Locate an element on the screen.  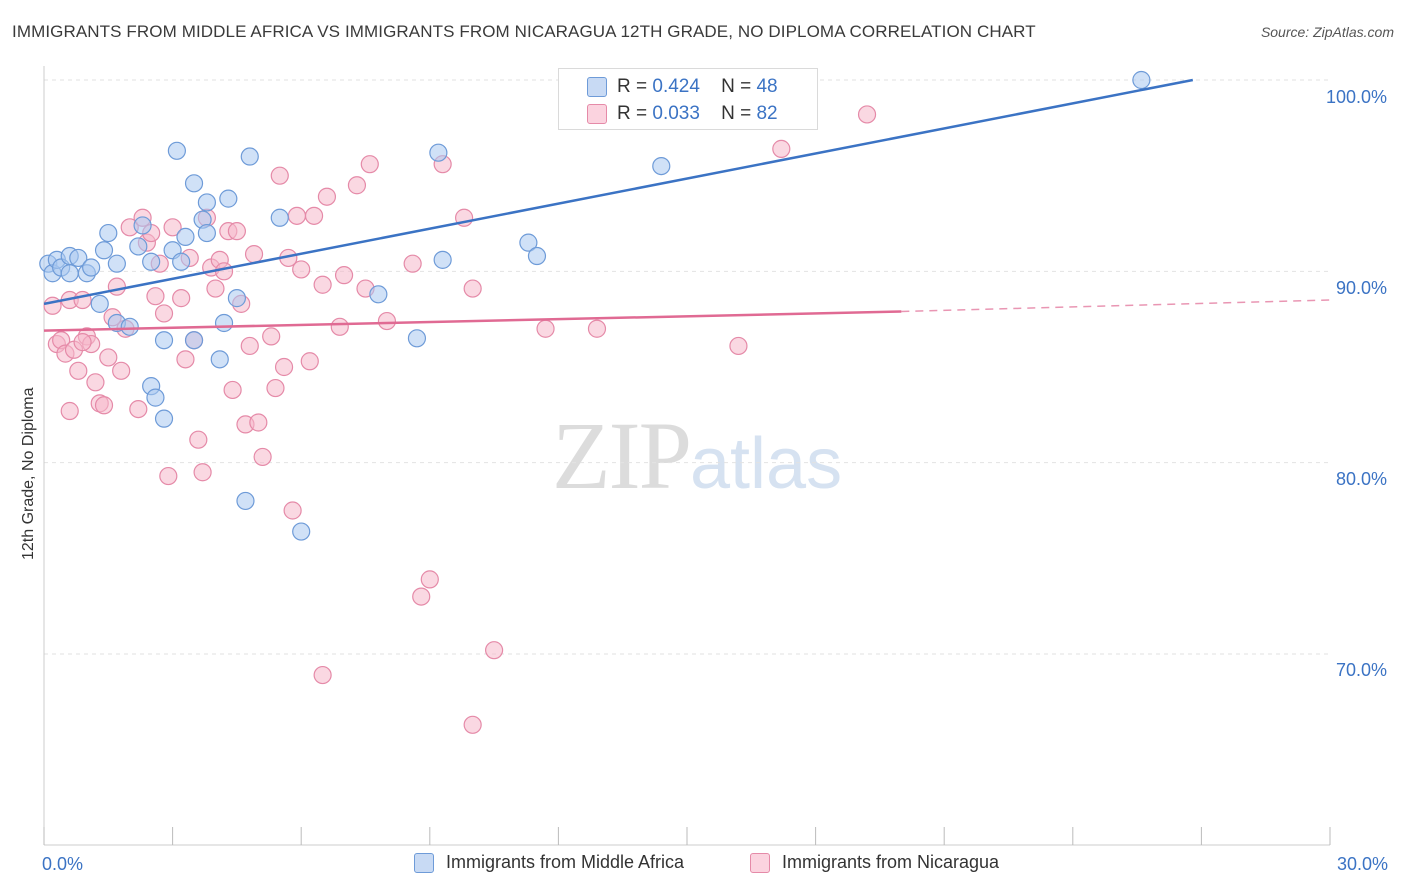
trend-line-nicaragua-extension is located at coordinates (1116, 306).